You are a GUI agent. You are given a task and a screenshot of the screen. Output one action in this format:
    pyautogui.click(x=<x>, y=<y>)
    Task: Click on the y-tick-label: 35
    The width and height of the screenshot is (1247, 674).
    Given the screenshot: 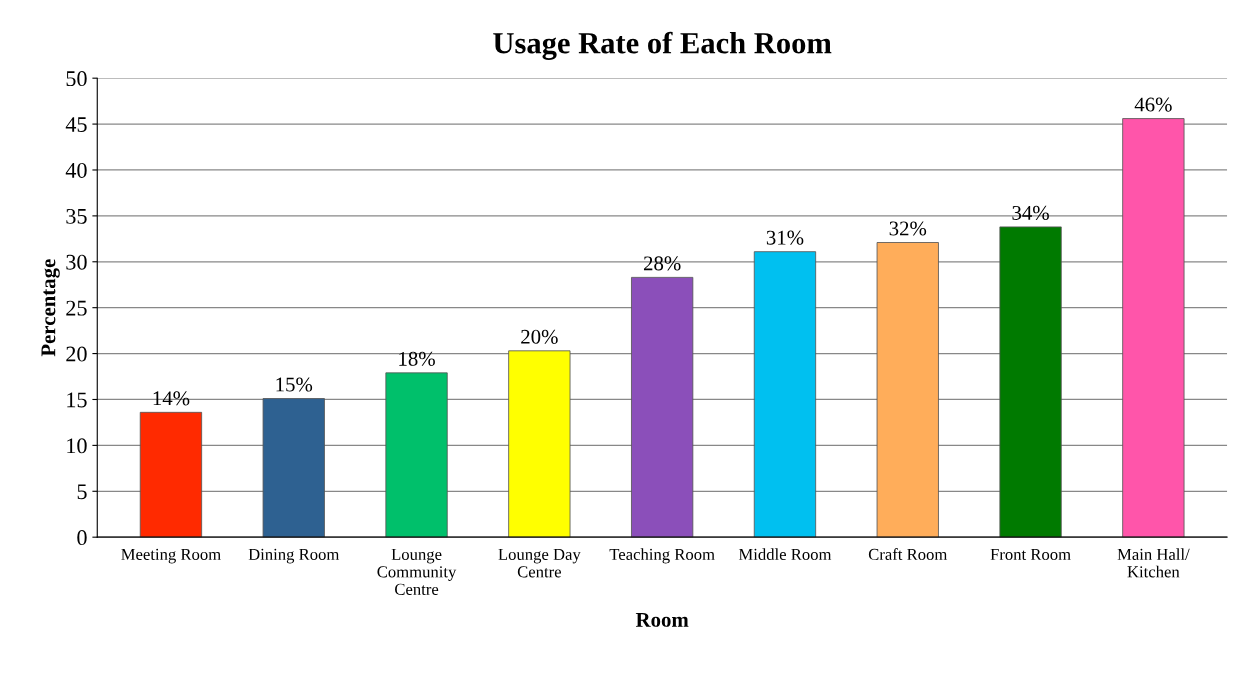 What is the action you would take?
    pyautogui.click(x=76, y=216)
    